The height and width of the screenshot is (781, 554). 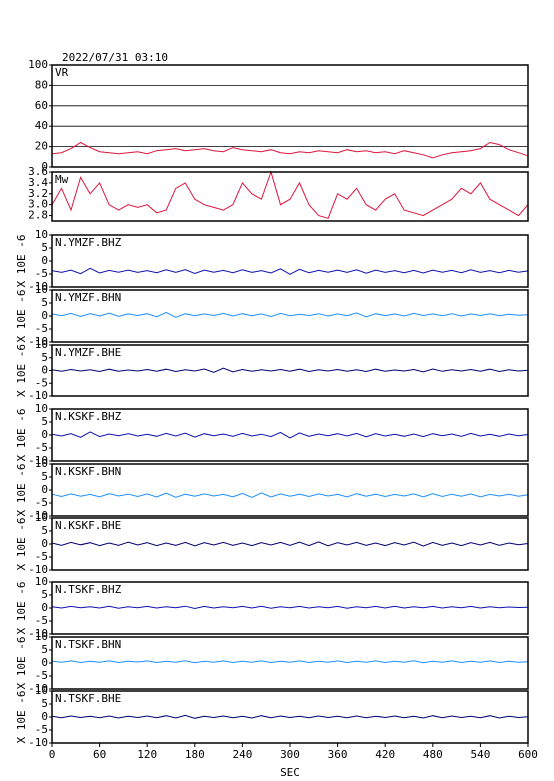 What do you see at coordinates (433, 754) in the screenshot?
I see `x-tick-label: 480` at bounding box center [433, 754].